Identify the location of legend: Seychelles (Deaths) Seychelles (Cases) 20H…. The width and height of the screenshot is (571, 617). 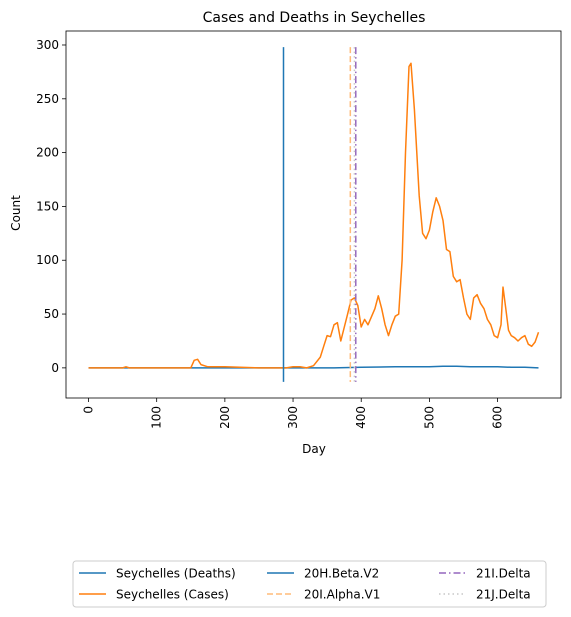
(309, 584).